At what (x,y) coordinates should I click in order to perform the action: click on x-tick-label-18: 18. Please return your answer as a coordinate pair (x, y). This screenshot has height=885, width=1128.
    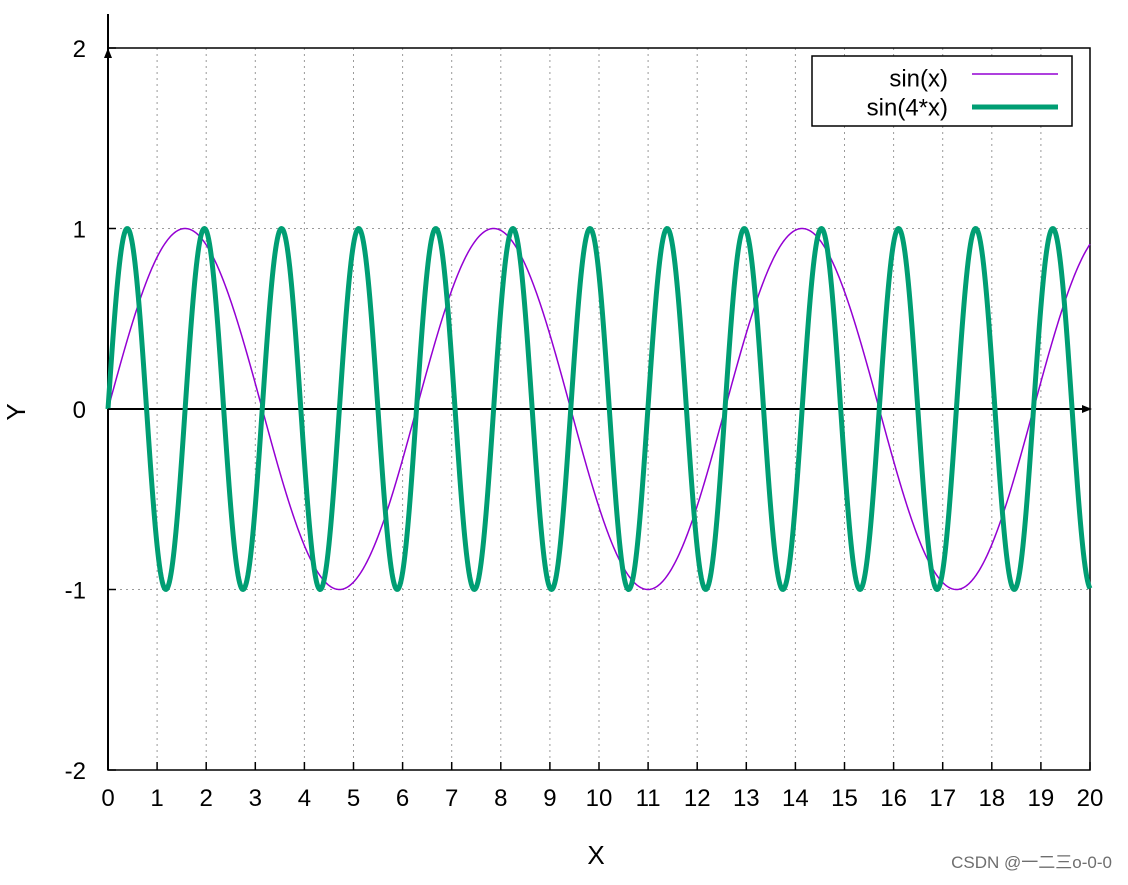
    Looking at the image, I should click on (991, 798).